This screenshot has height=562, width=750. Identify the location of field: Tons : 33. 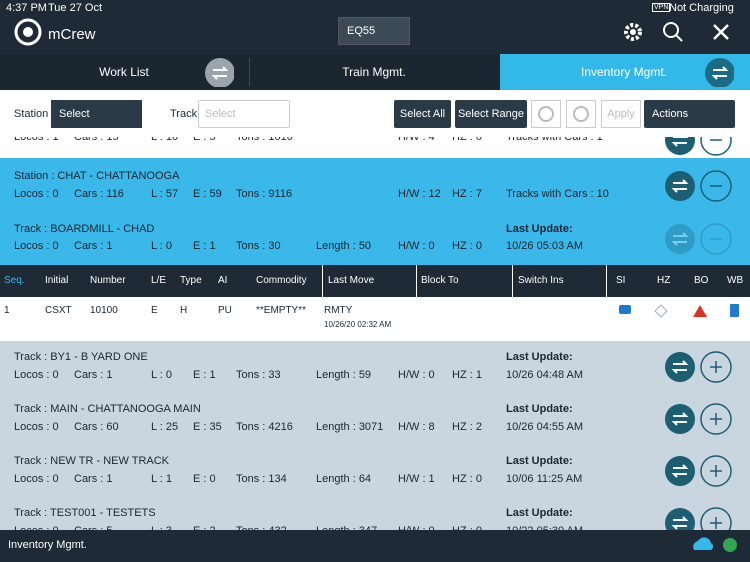
(258, 375).